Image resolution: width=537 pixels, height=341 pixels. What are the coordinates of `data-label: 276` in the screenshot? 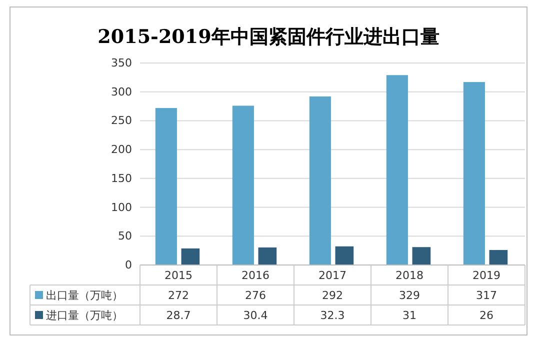 It's located at (255, 295).